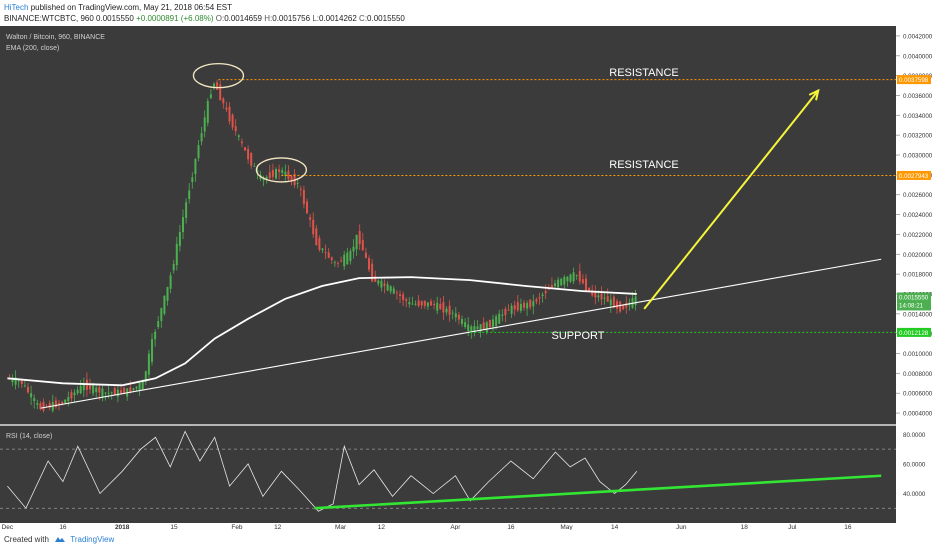 The width and height of the screenshot is (932, 550). Describe the element at coordinates (598, 492) in the screenshot. I see `rsi-trendline` at that location.